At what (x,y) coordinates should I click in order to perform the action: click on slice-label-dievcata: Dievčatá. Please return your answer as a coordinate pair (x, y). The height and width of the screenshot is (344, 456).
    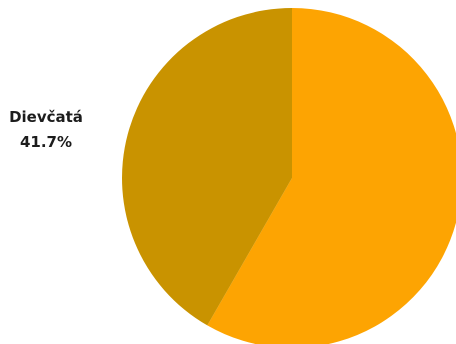
    Looking at the image, I should click on (46, 117).